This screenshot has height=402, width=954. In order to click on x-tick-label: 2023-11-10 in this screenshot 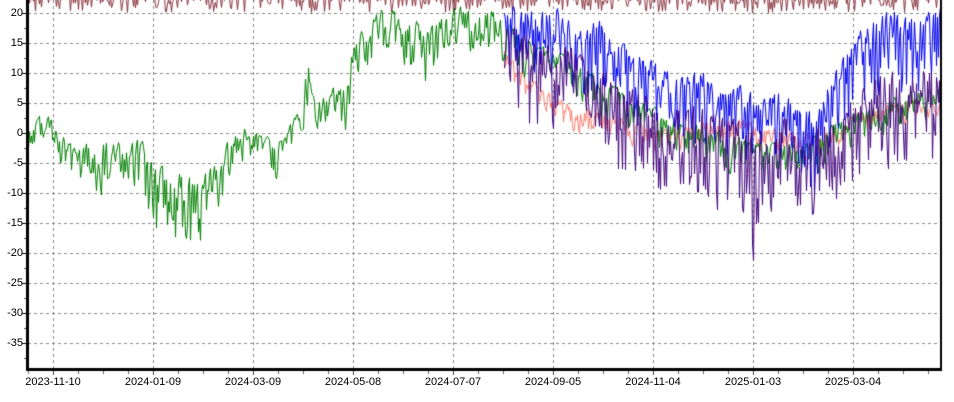, I will do `click(53, 382)`.